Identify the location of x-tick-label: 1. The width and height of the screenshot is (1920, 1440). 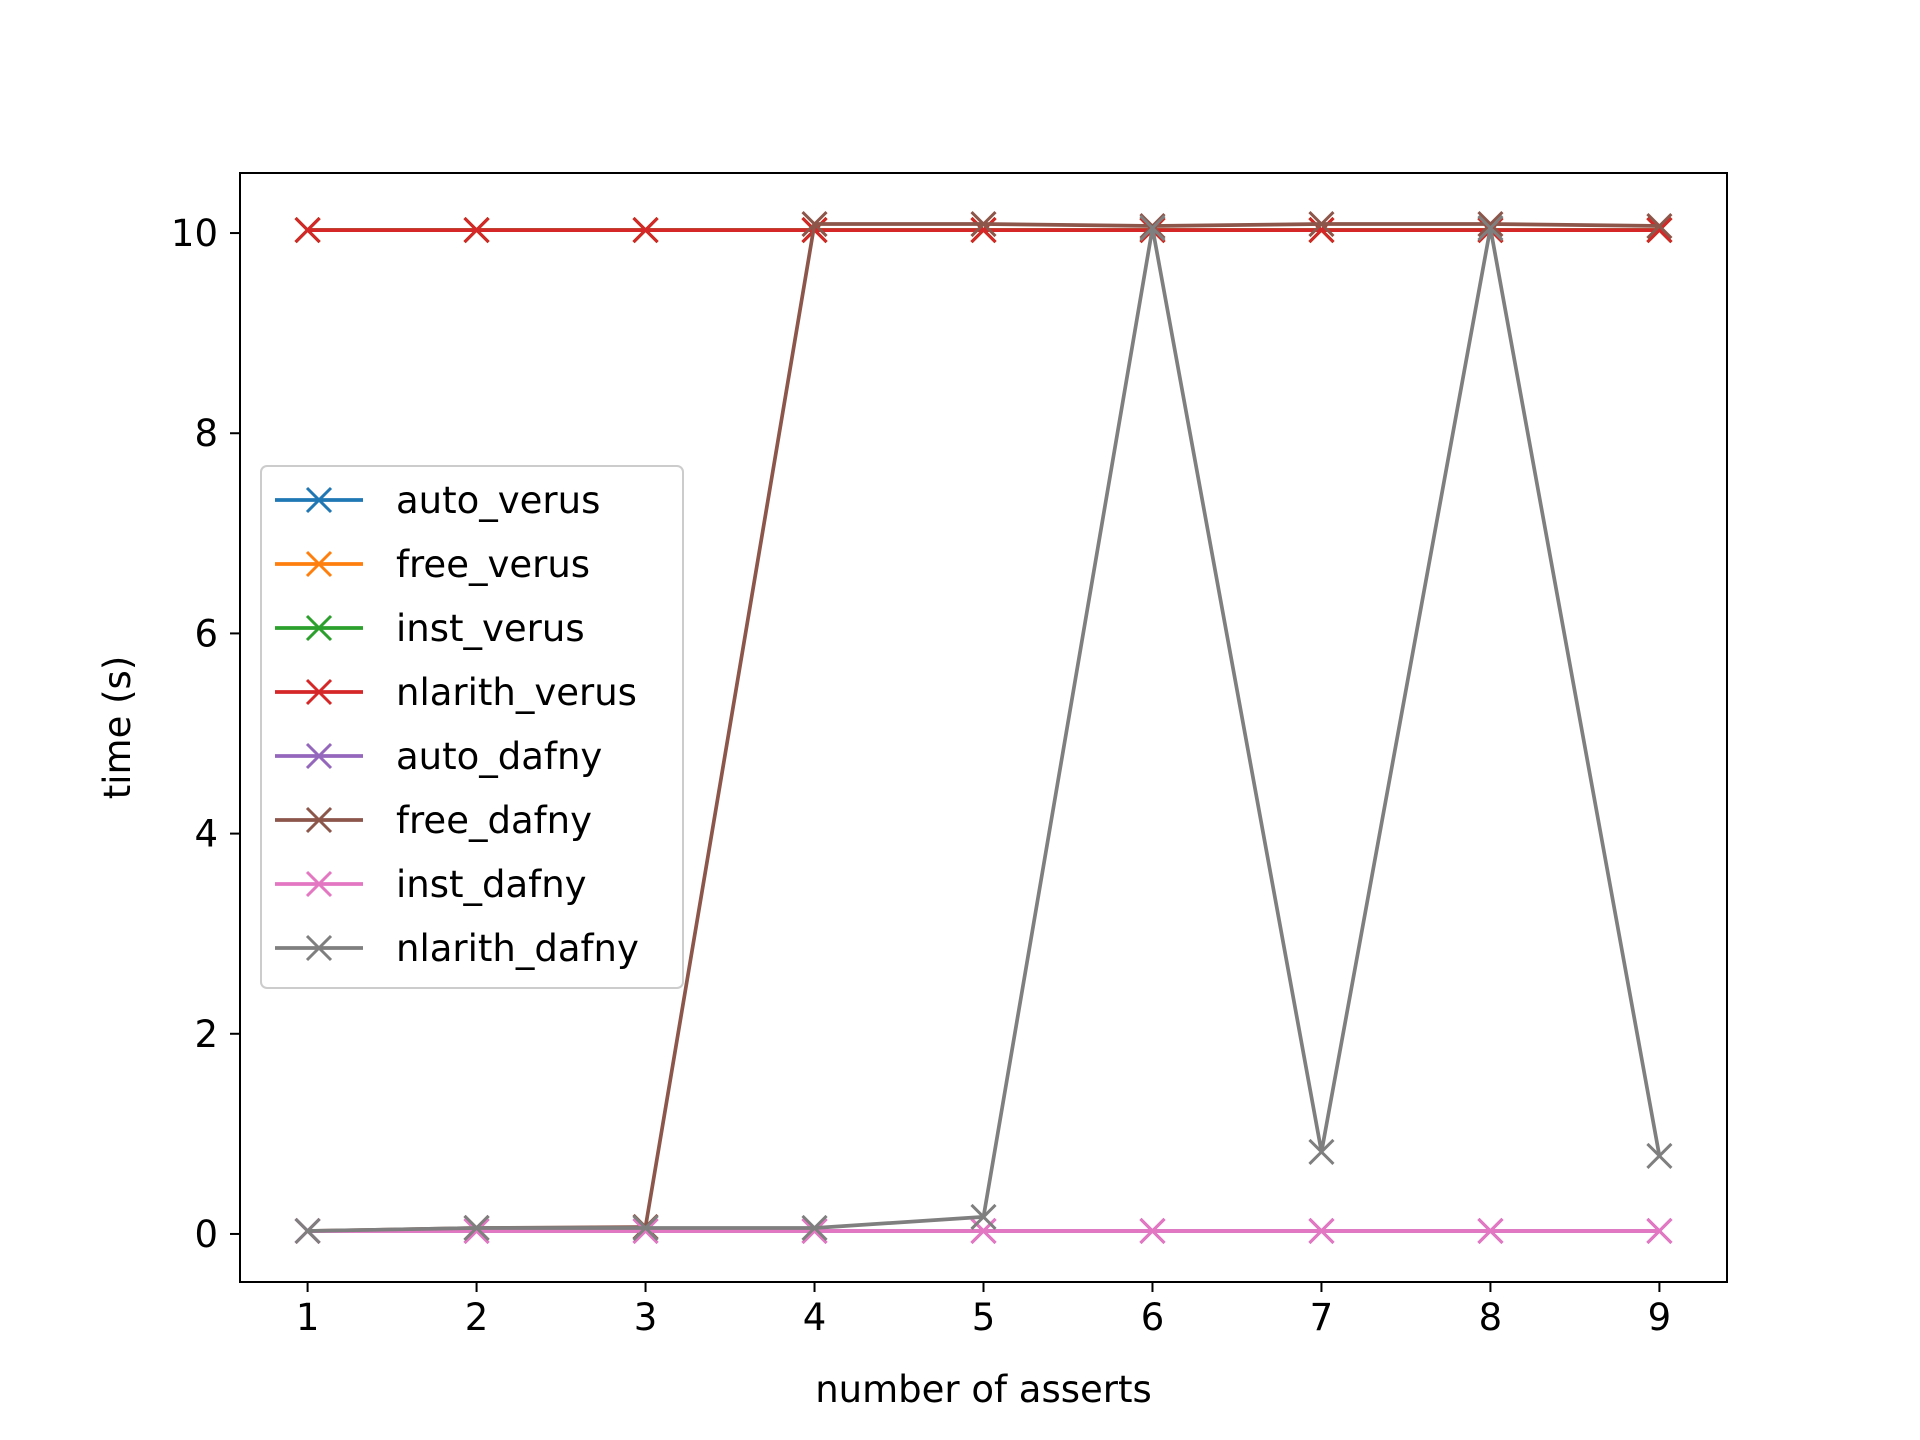
(308, 1317).